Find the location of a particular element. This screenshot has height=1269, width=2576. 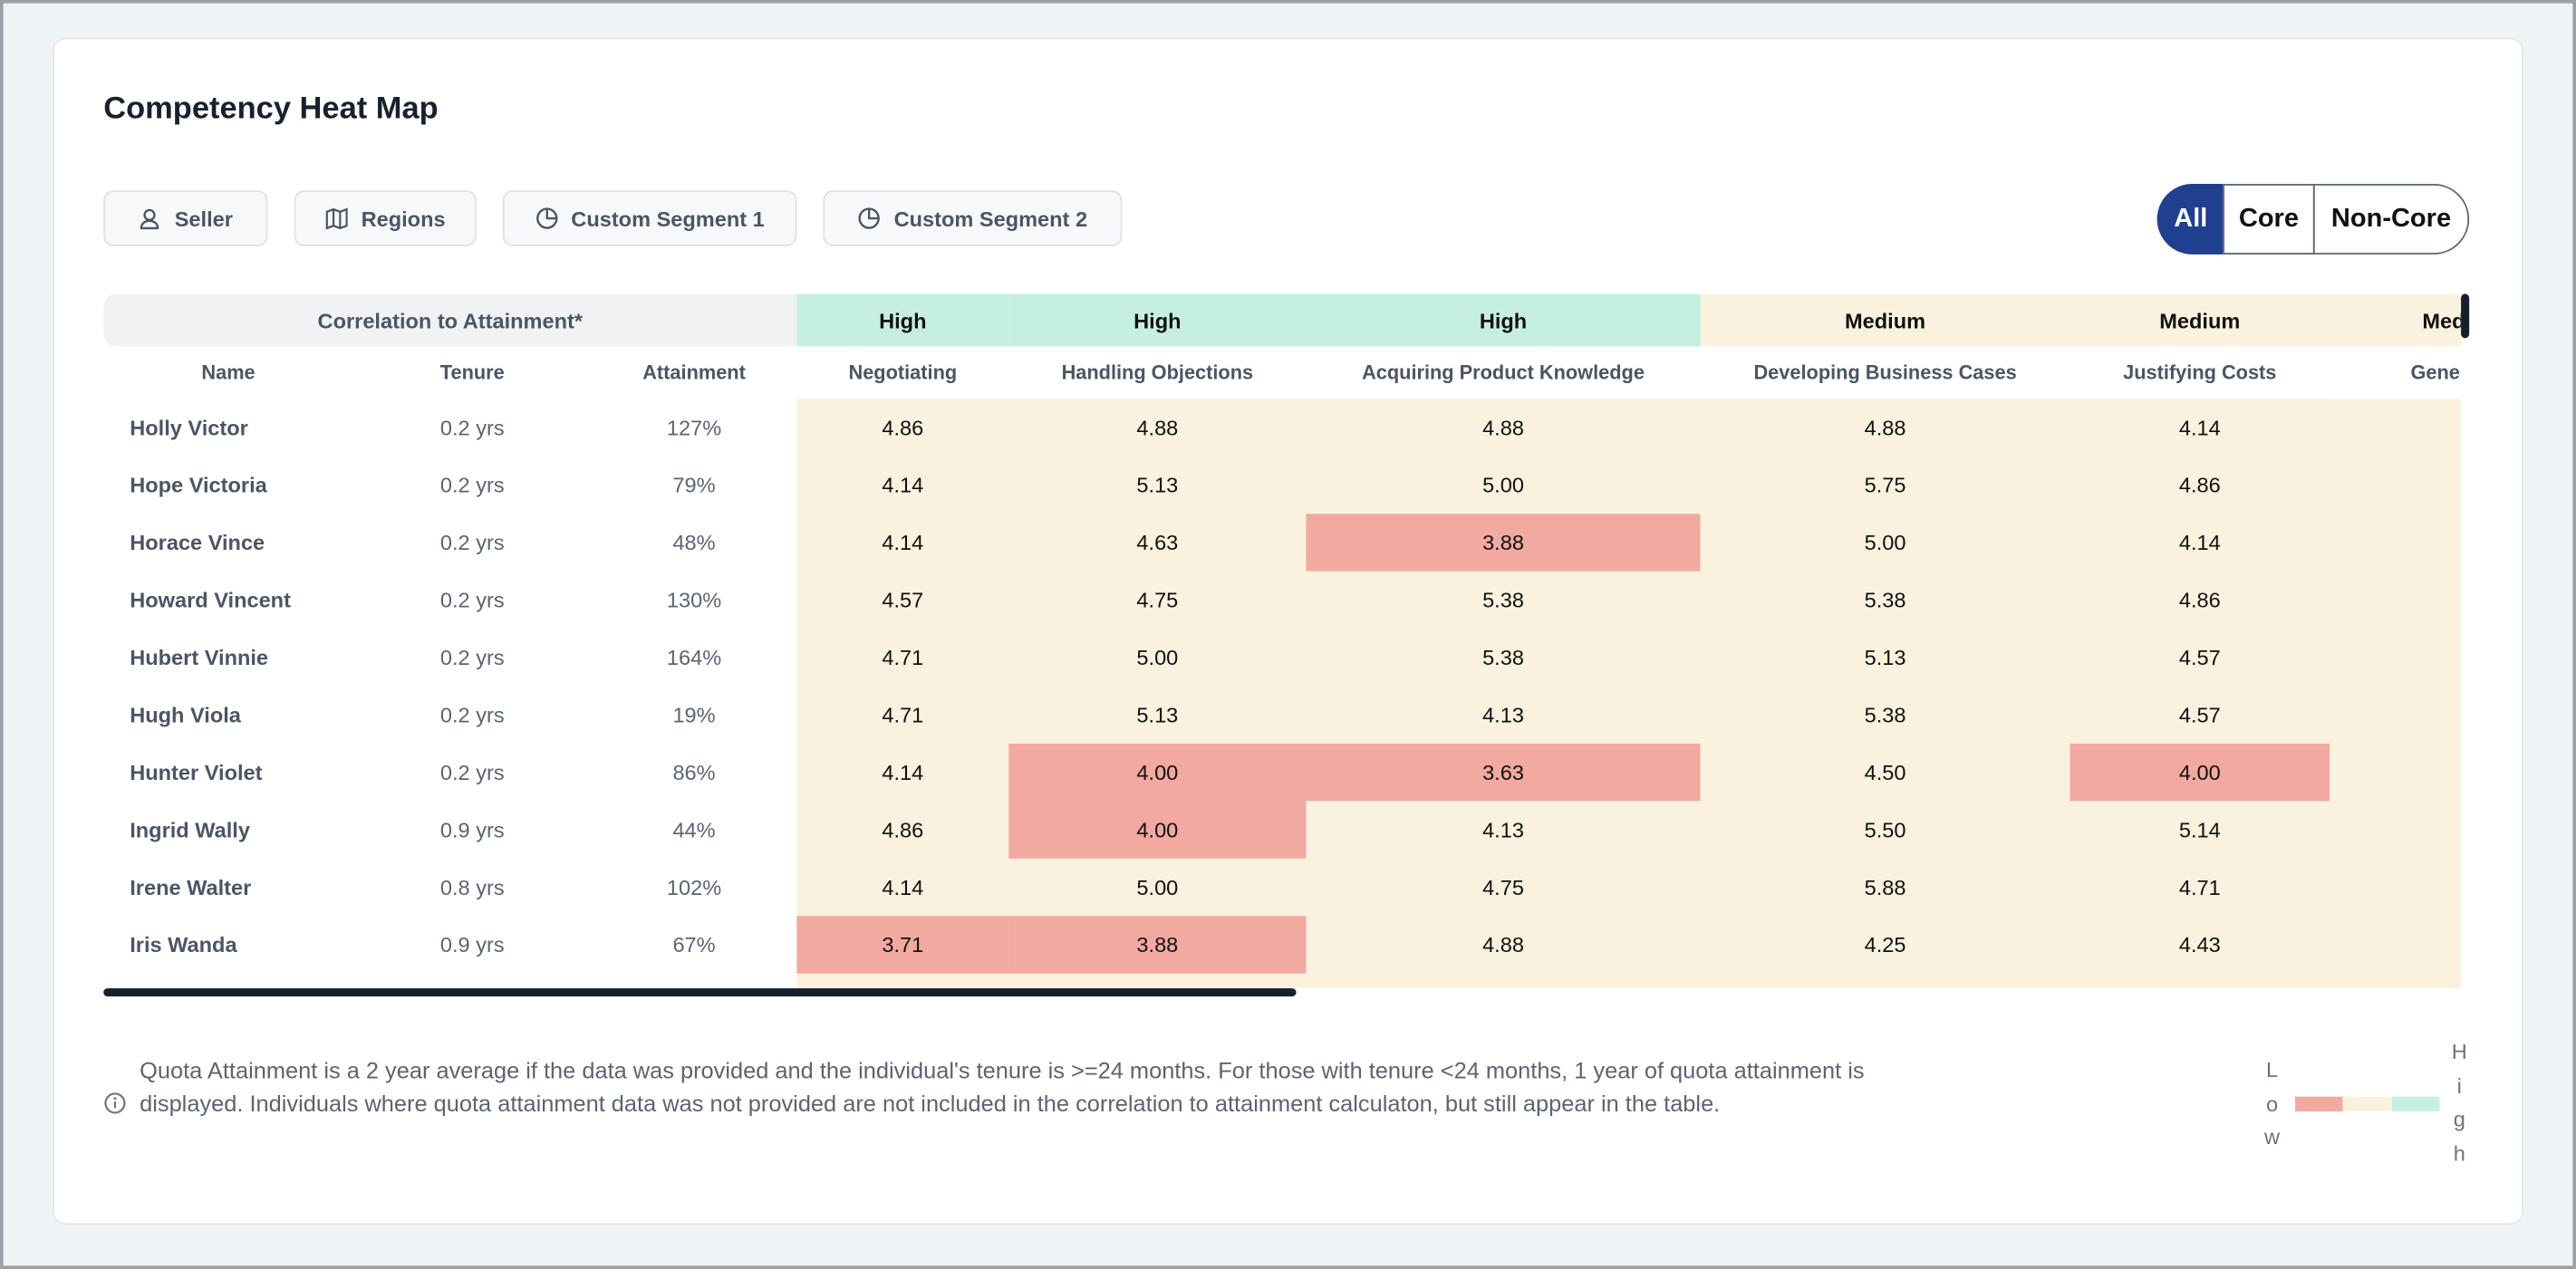

column-bg is located at coordinates (2396, 694).